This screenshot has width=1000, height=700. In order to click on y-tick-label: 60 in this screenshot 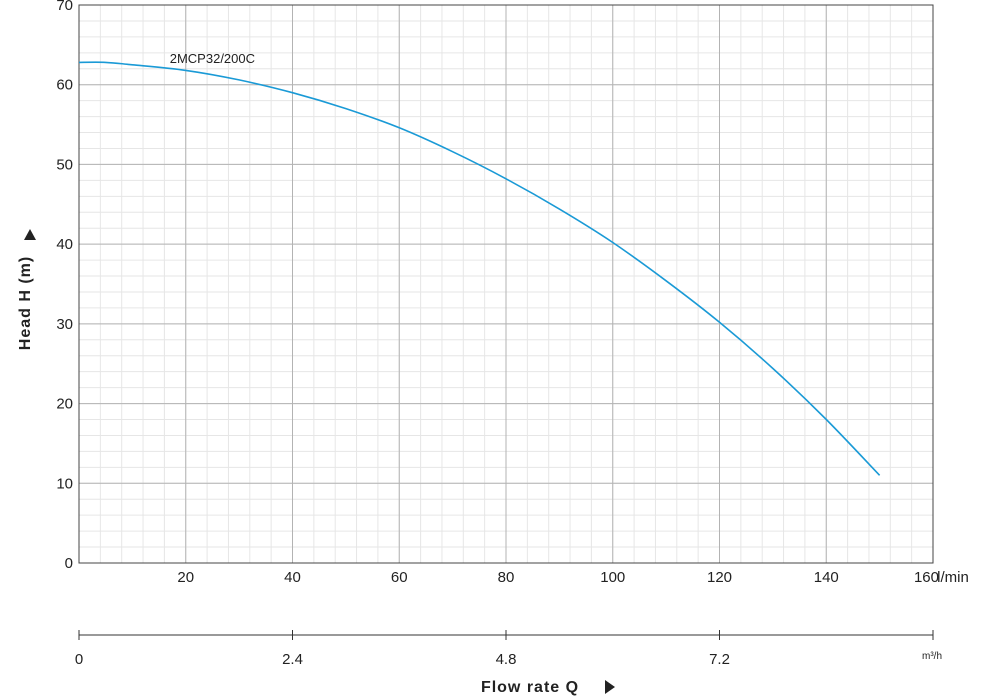, I will do `click(64, 85)`.